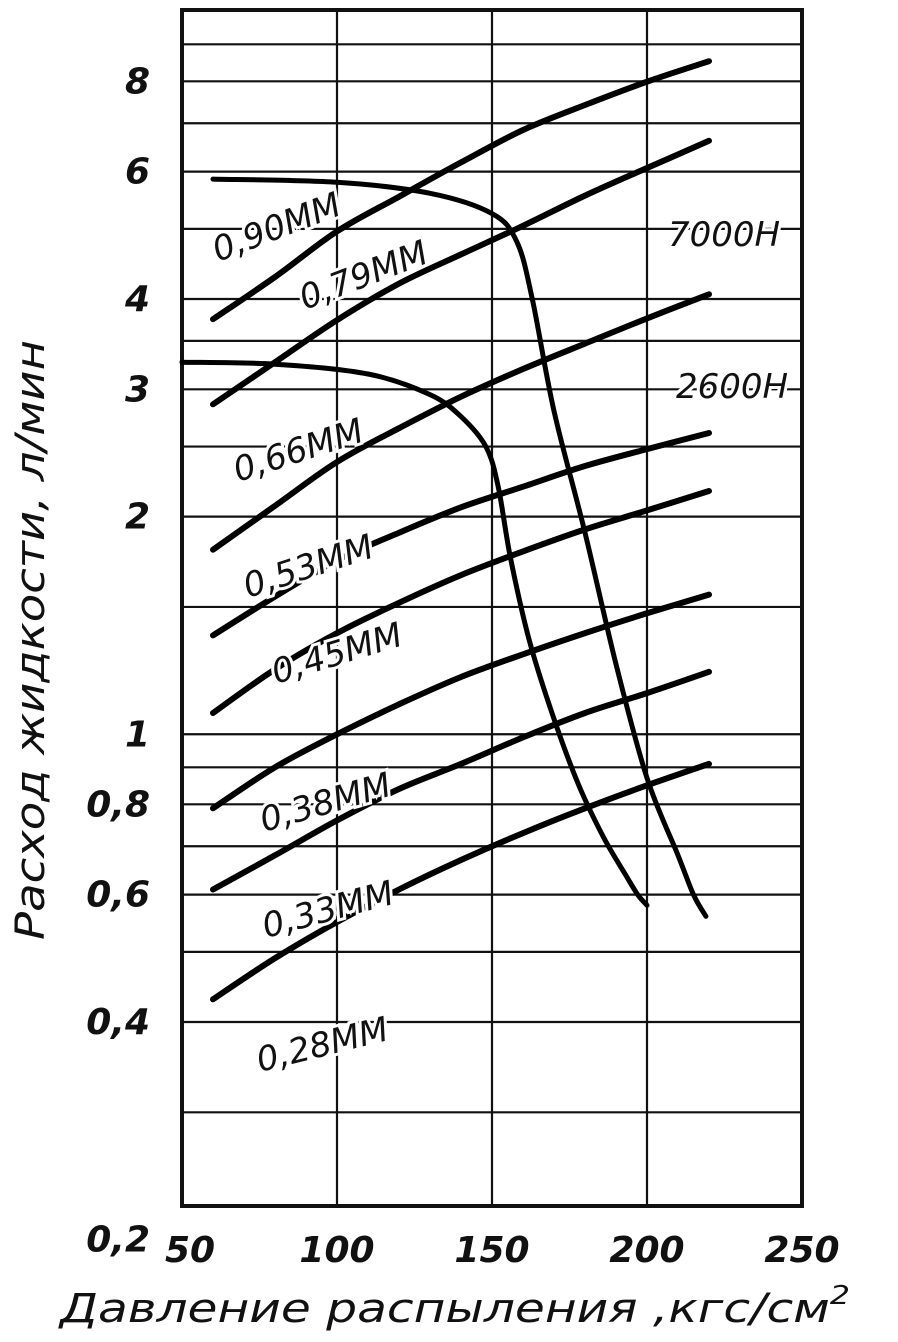 The image size is (898, 1342). What do you see at coordinates (137, 81) in the screenshot?
I see `y-tick-label: 8` at bounding box center [137, 81].